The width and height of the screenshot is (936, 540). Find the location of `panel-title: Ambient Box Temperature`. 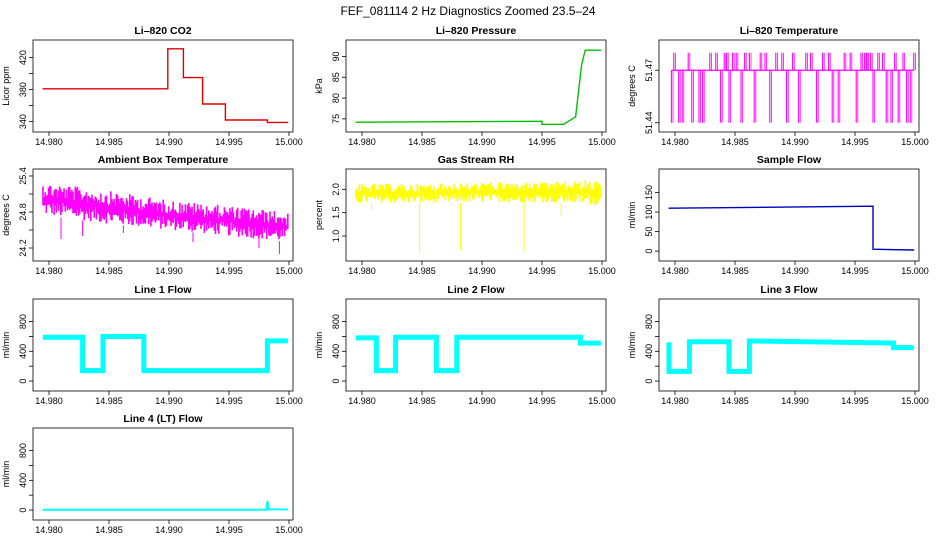

panel-title: Ambient Box Temperature is located at coordinates (163, 160).